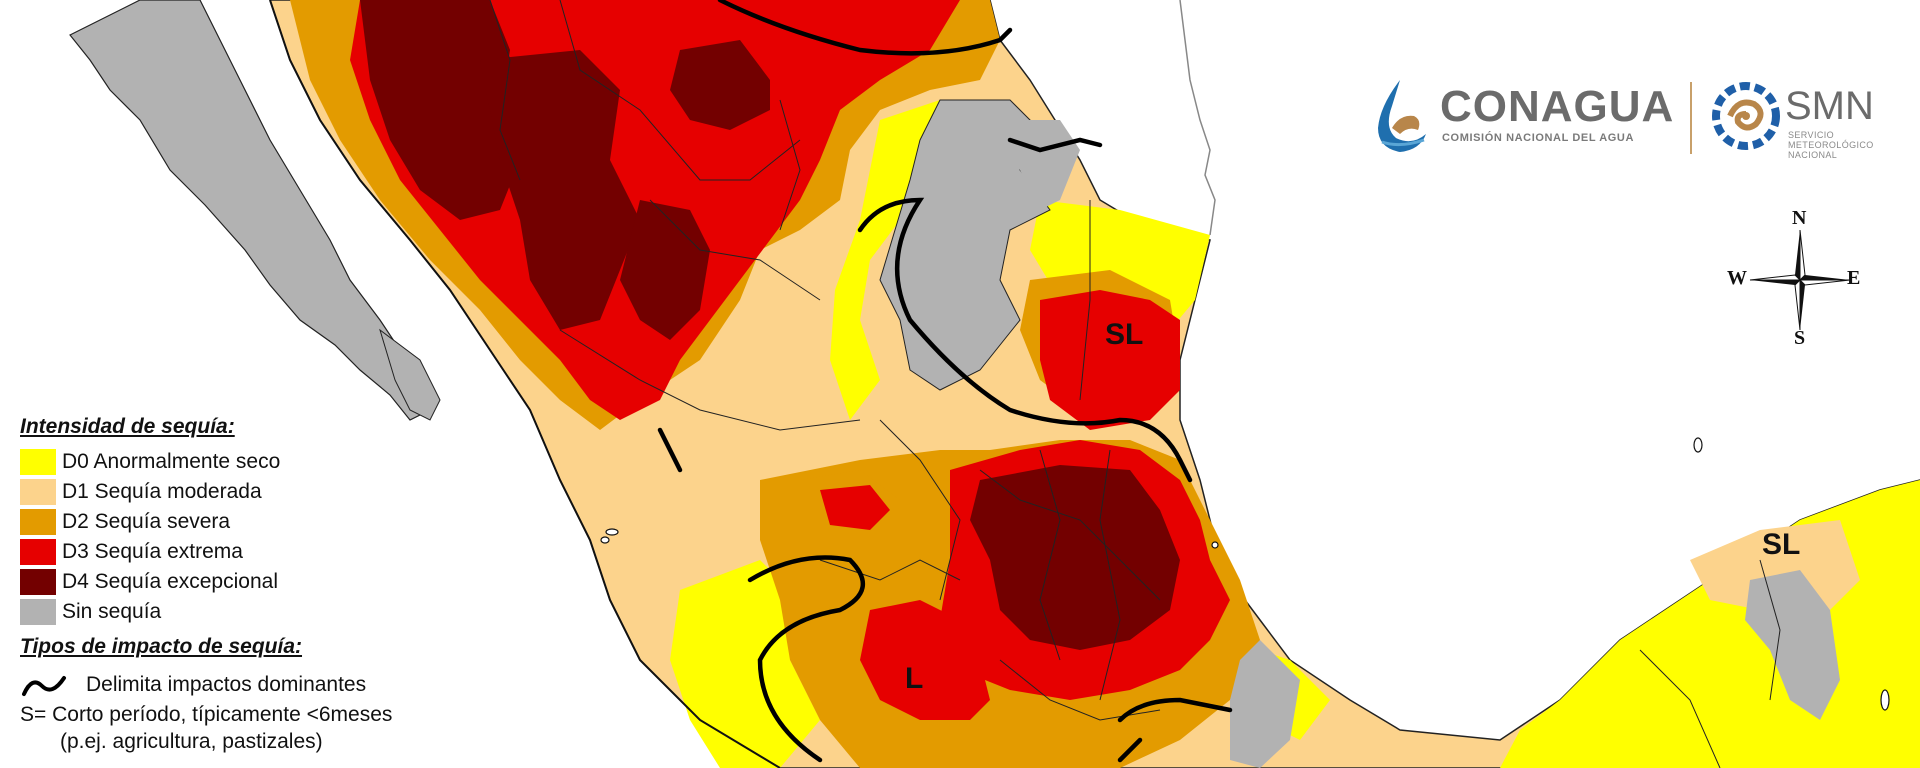 The image size is (1920, 768). I want to click on legend-label: D0 Anormalmente seco, so click(171, 461).